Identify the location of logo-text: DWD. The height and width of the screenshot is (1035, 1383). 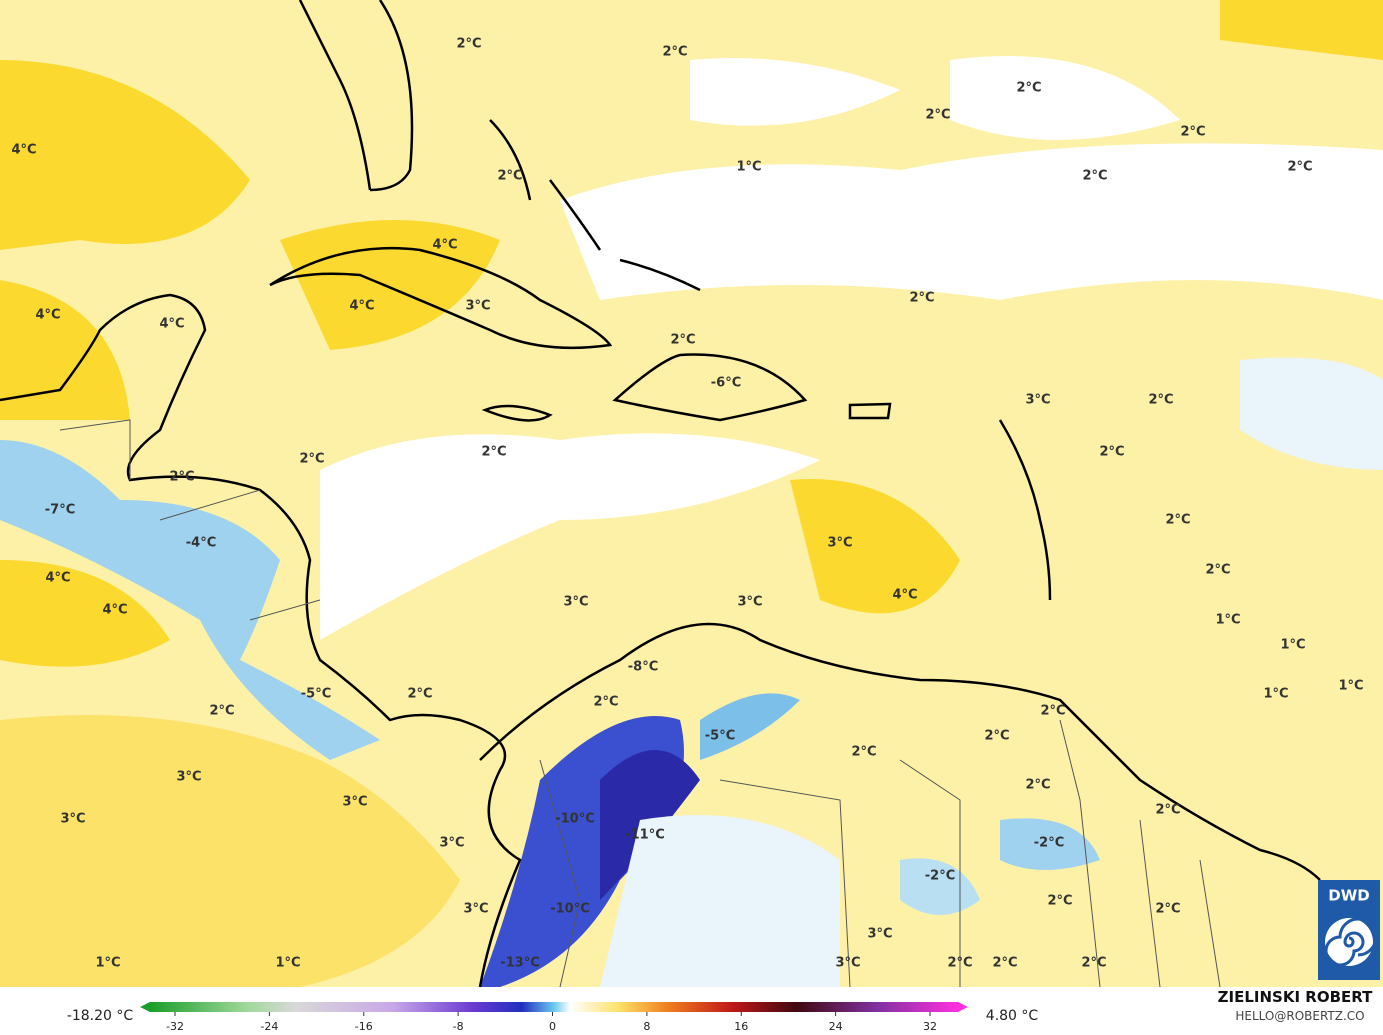
(1348, 896).